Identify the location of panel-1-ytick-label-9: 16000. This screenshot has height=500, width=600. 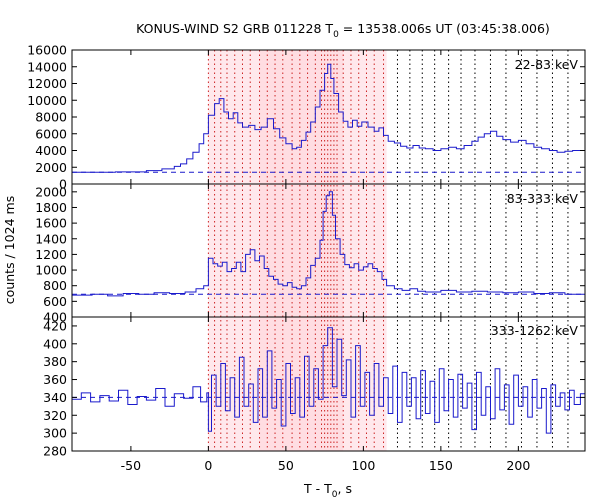
(47, 50).